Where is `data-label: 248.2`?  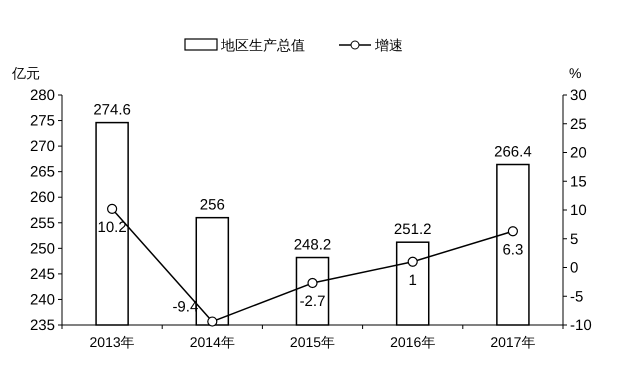
data-label: 248.2 is located at coordinates (313, 245).